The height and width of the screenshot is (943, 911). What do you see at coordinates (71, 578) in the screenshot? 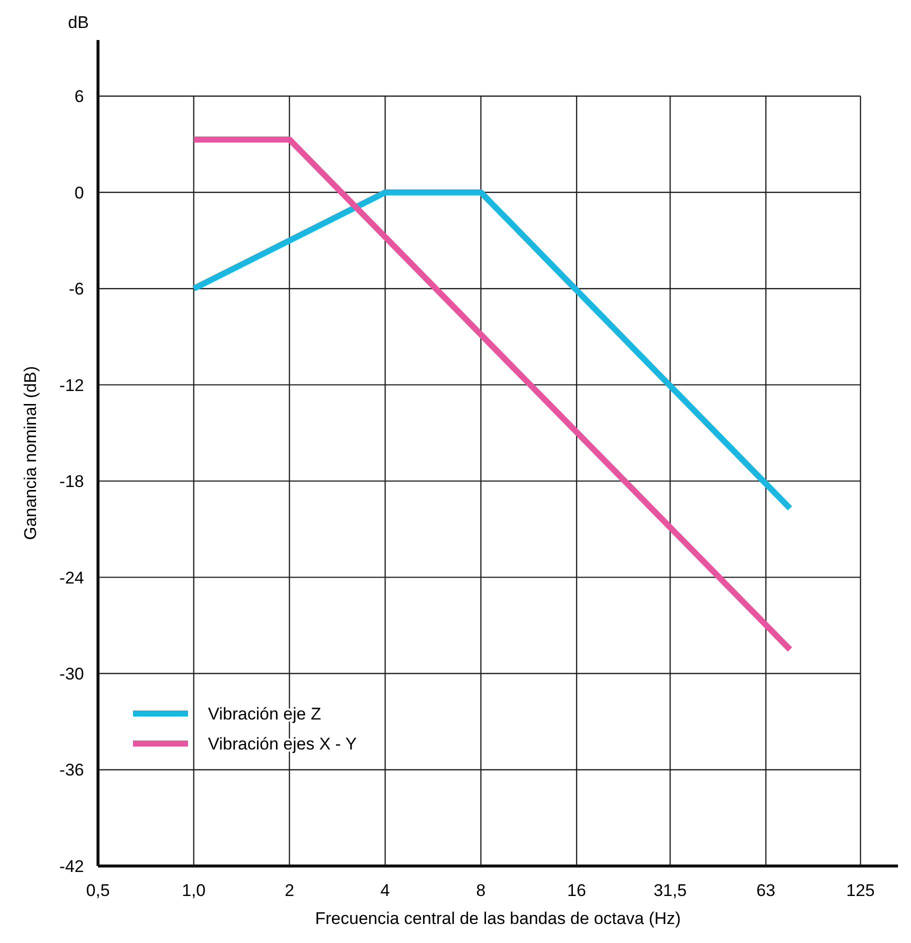
I see `y-tick-label: -24` at bounding box center [71, 578].